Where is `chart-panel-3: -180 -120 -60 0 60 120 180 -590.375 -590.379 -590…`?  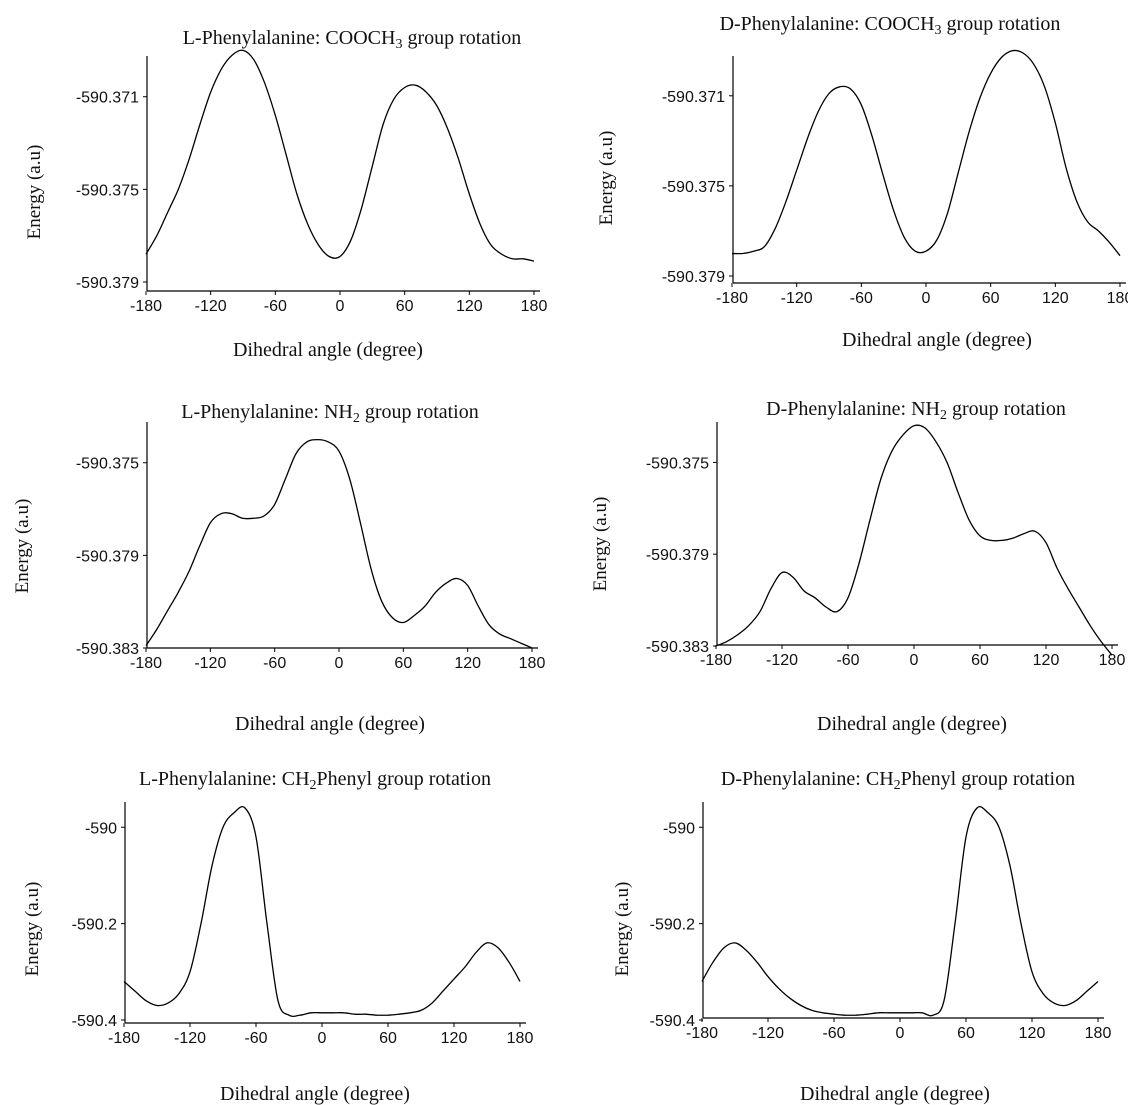 chart-panel-3: -180 -120 -60 0 60 120 180 -590.375 -590.379 -590… is located at coordinates (278, 568).